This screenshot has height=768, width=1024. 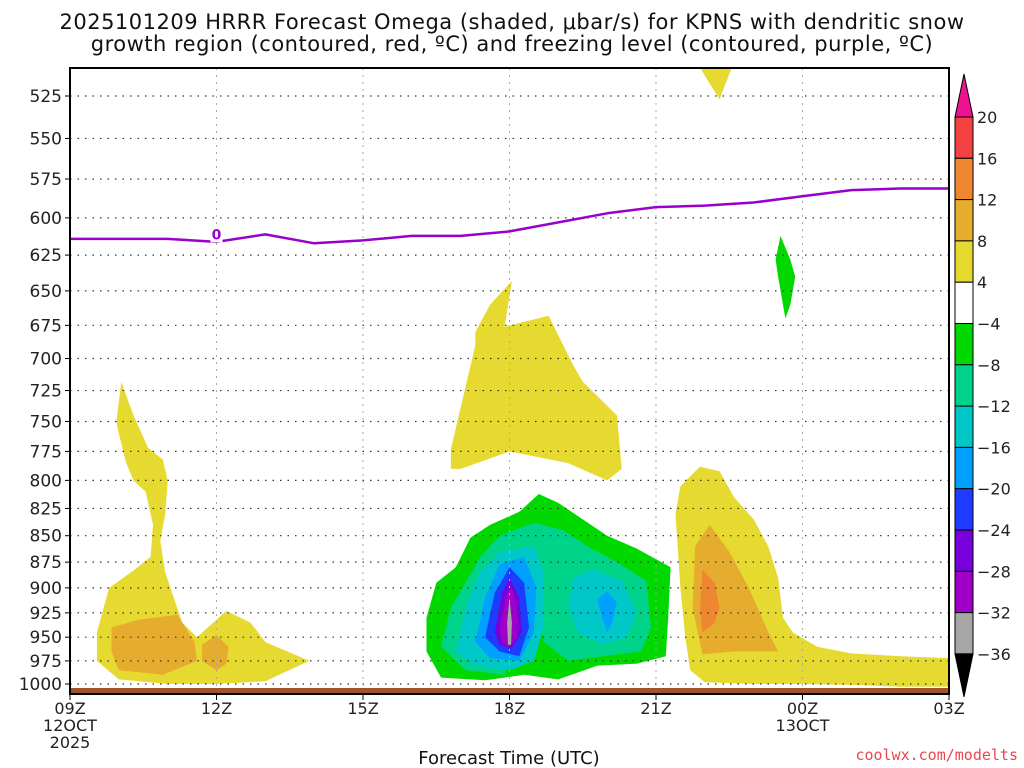 What do you see at coordinates (40, 685) in the screenshot?
I see `y-tick-label: 1000` at bounding box center [40, 685].